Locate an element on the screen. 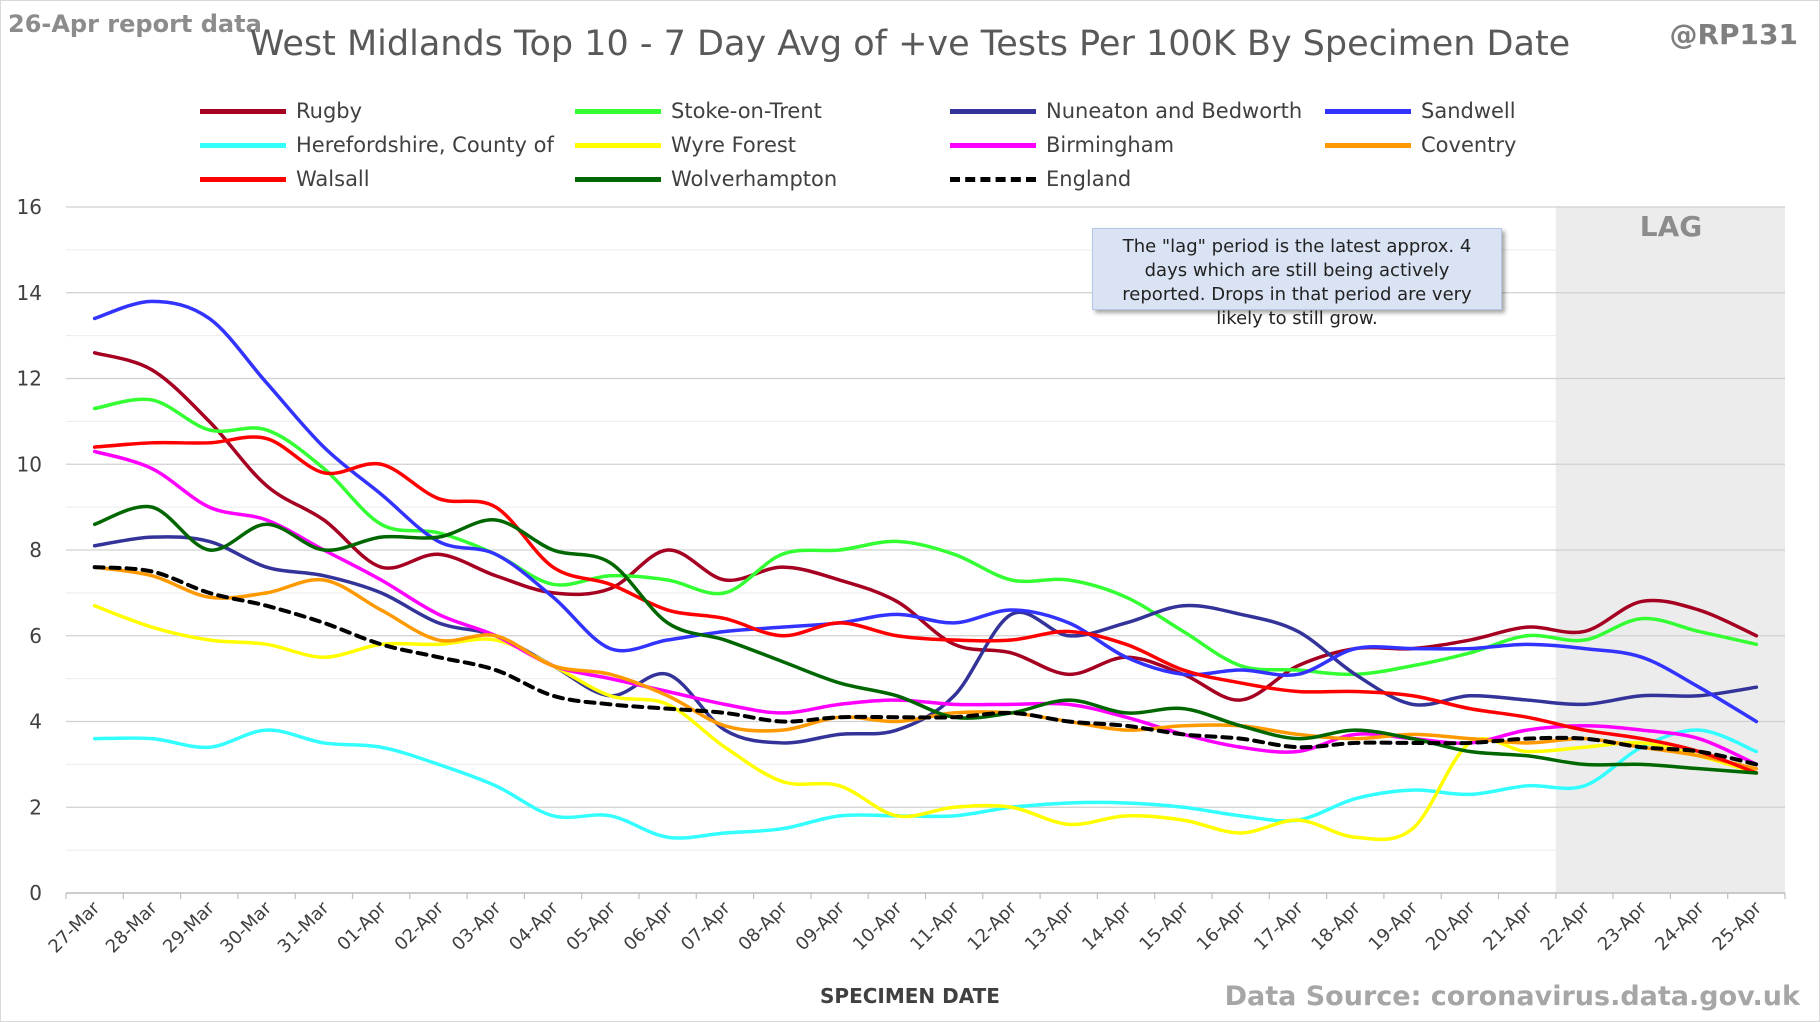  legend-label: Sandwell is located at coordinates (1468, 111).